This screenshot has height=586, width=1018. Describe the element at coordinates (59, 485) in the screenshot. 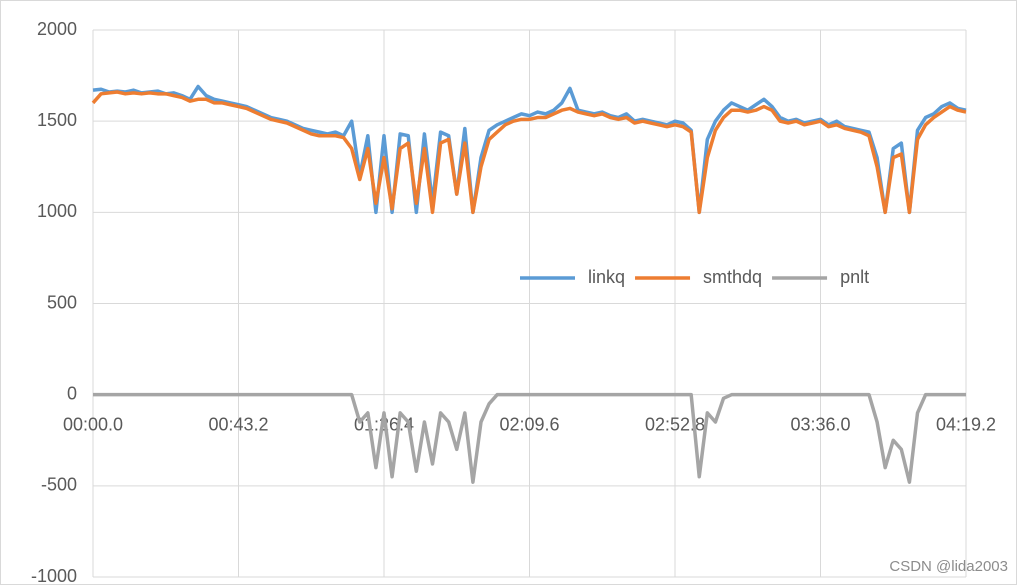

I see `y-tick-label: -500` at that location.